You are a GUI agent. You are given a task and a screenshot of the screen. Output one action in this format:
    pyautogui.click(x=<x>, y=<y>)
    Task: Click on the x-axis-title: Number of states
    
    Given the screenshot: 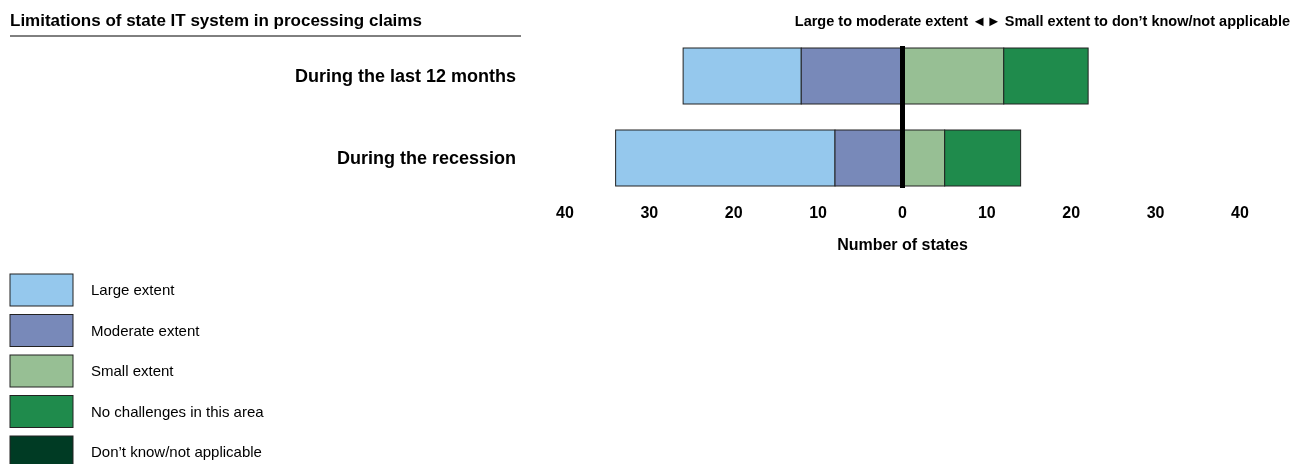 What is the action you would take?
    pyautogui.click(x=902, y=244)
    